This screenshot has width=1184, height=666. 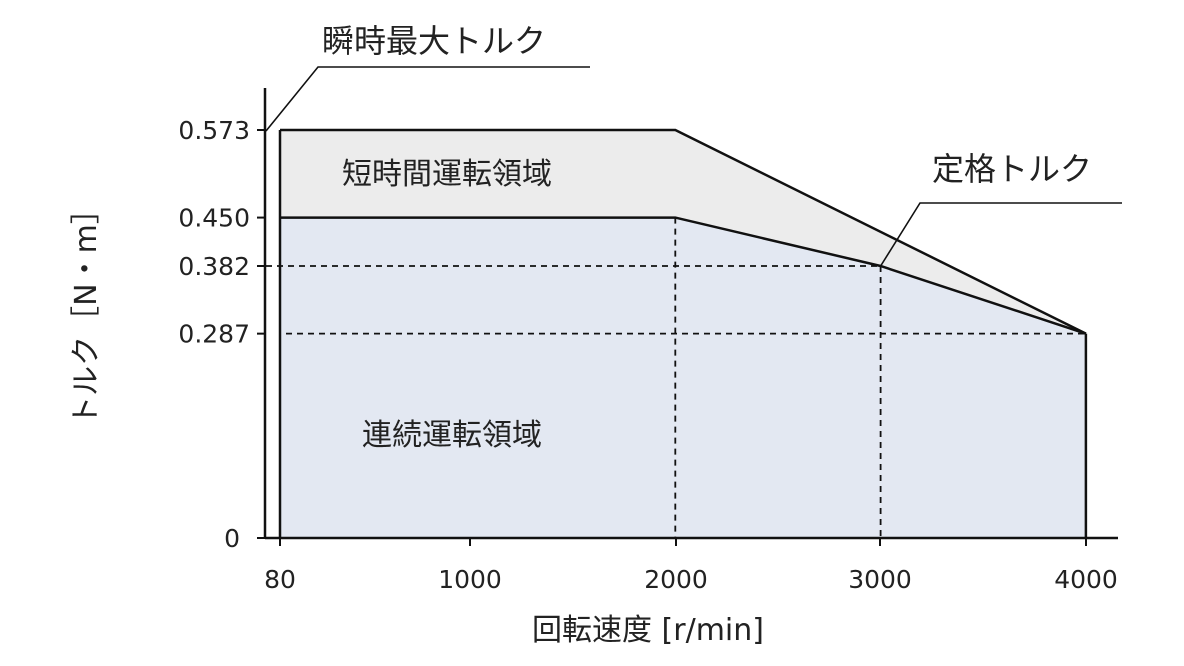 What do you see at coordinates (1000, 235) in the screenshot?
I see `rated-callout-leader` at bounding box center [1000, 235].